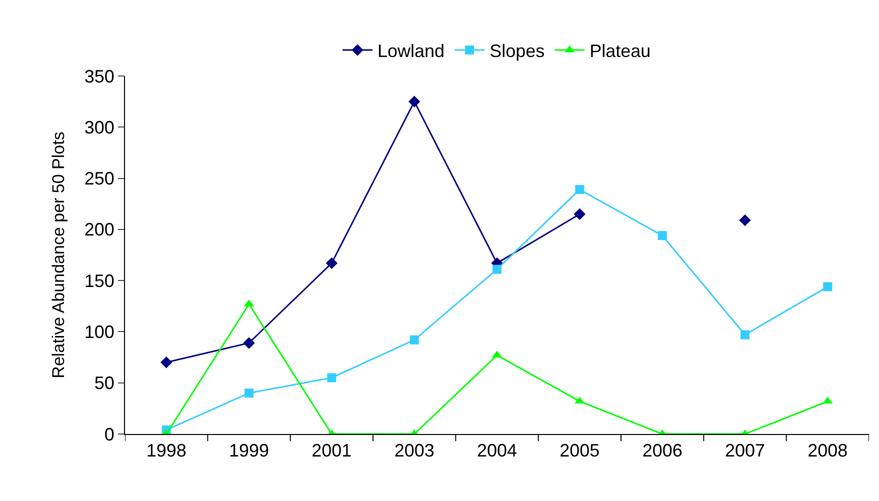 This screenshot has width=879, height=501. I want to click on legend-label: Lowland, so click(411, 51).